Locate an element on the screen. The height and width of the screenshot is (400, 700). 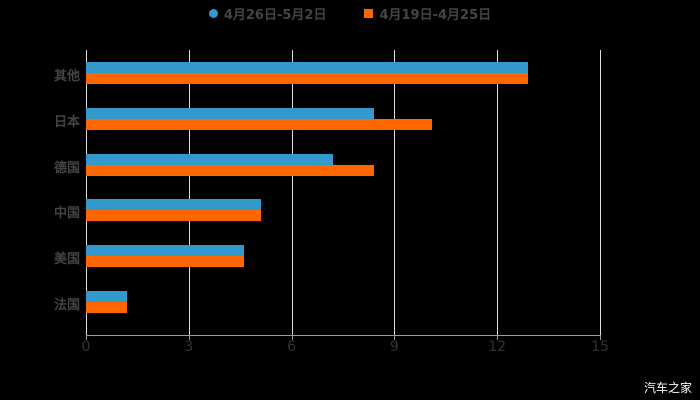
legend-item-series-1: 4月26日-5月2日 is located at coordinates (267, 13).